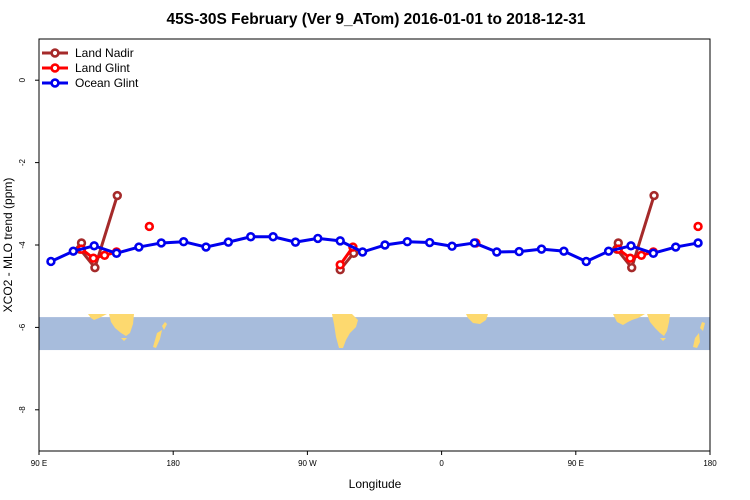  Describe the element at coordinates (107, 83) in the screenshot. I see `legend-label-ocean-glint: Ocean Glint` at that location.